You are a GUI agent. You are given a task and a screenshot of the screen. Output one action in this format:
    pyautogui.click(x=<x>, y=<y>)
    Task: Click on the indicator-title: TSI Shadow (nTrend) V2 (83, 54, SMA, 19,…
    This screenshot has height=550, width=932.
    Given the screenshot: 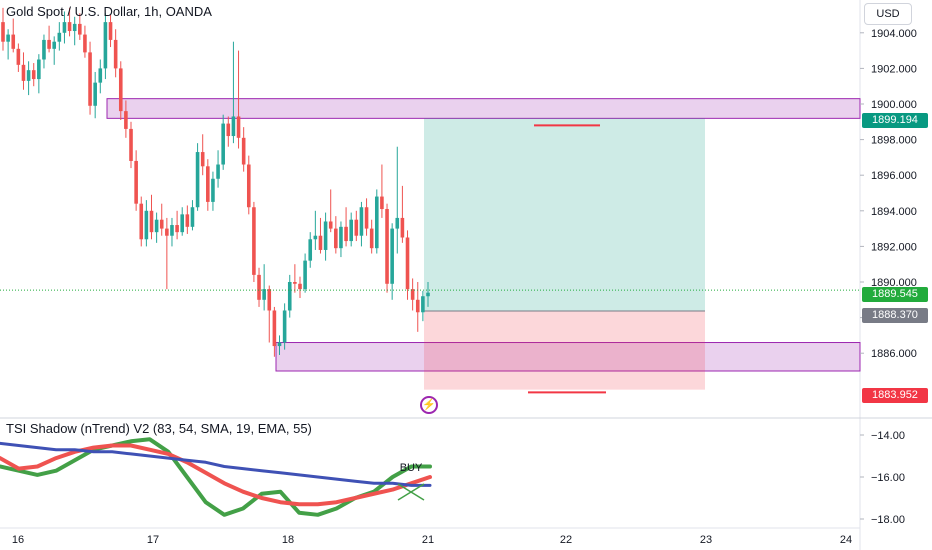 What is the action you would take?
    pyautogui.click(x=159, y=428)
    